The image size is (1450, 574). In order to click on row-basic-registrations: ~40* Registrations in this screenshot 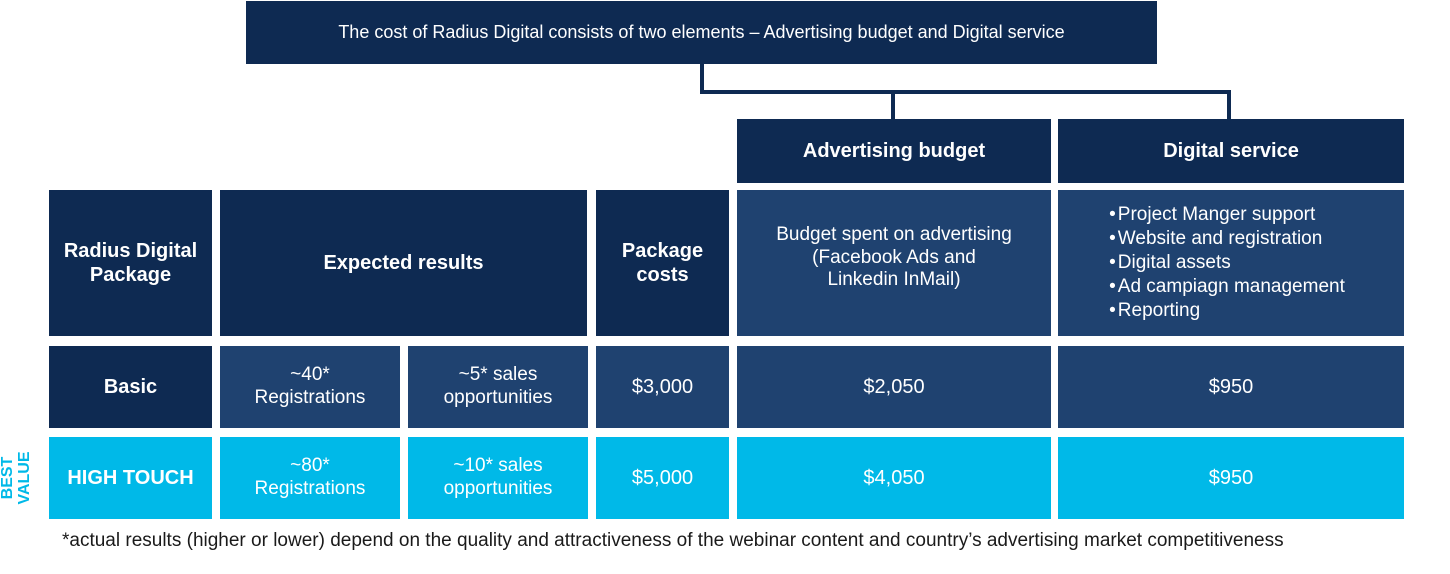, I will do `click(310, 387)`.